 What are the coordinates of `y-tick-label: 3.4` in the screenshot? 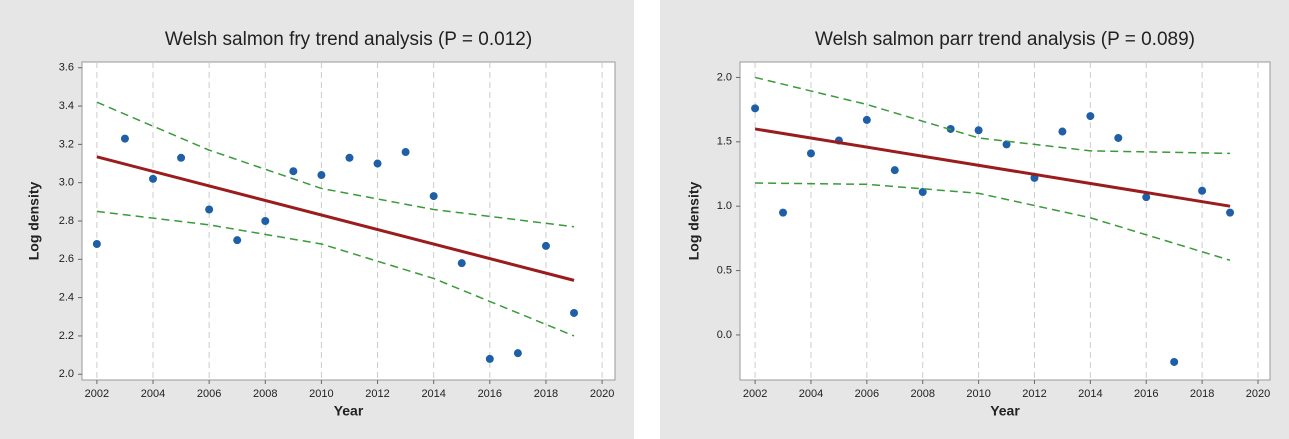 It's located at (66, 106).